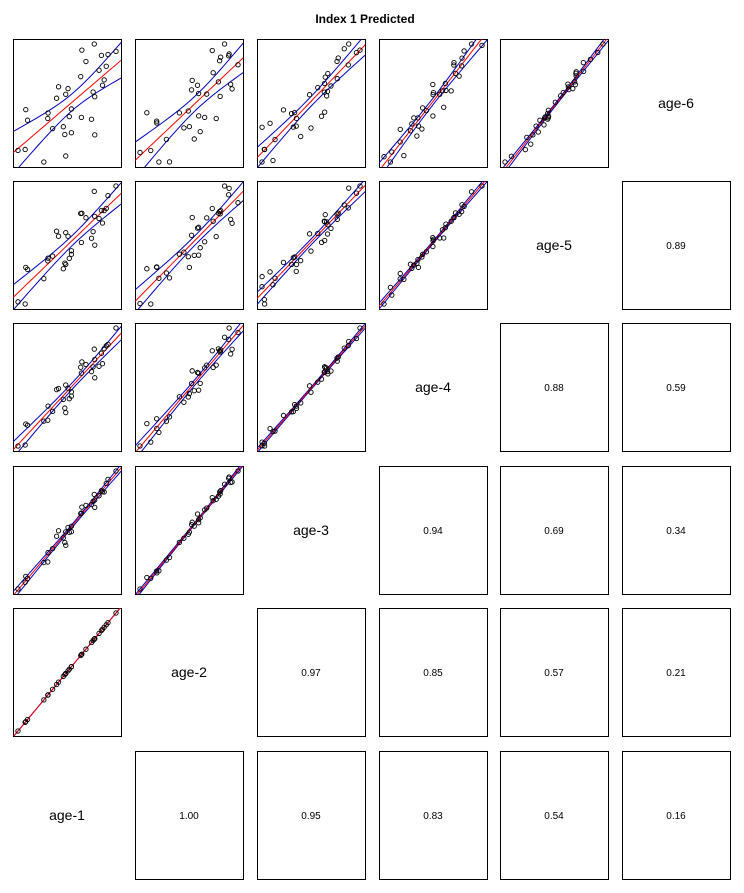 The image size is (744, 893). I want to click on variable-label-age-2: age-2, so click(189, 672).